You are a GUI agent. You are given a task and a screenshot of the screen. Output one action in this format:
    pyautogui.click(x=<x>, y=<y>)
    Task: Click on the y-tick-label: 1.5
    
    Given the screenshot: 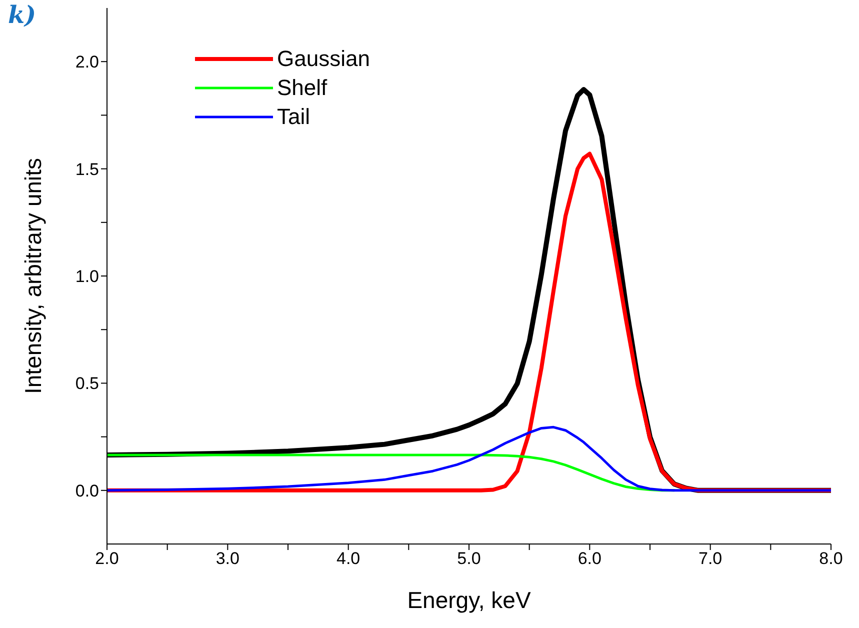 What is the action you would take?
    pyautogui.click(x=87, y=169)
    